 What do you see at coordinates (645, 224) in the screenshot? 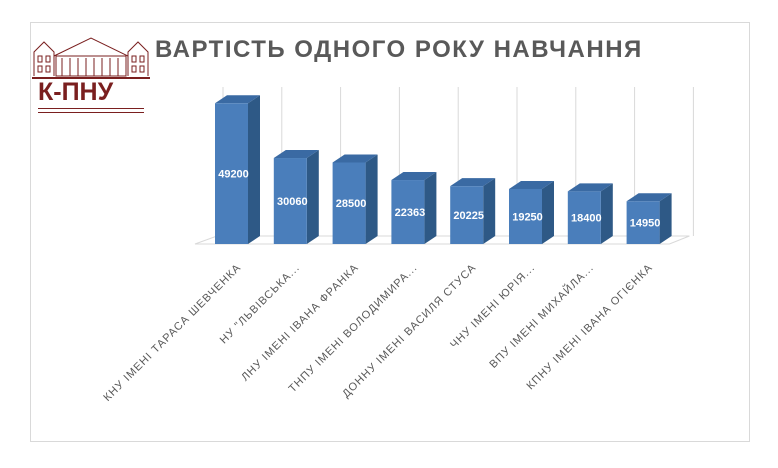
I see `bar-value-label: 14950` at bounding box center [645, 224].